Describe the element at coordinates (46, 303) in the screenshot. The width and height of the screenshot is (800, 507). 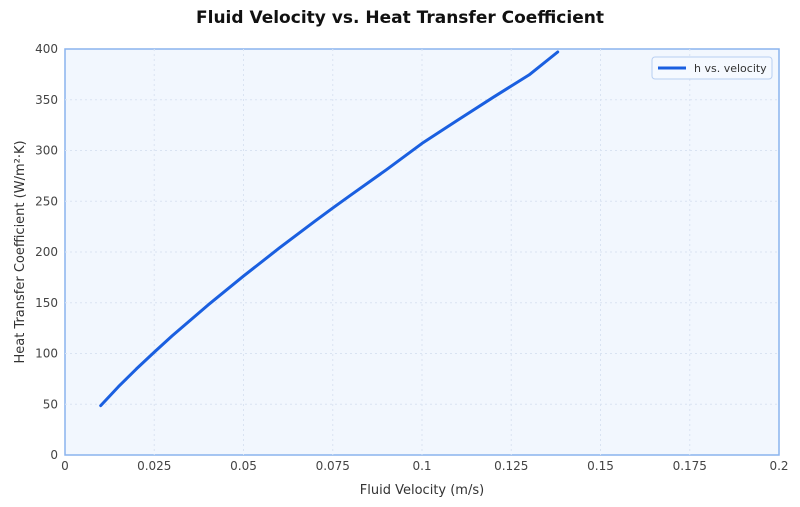
I see `y-tick-label: 150` at that location.